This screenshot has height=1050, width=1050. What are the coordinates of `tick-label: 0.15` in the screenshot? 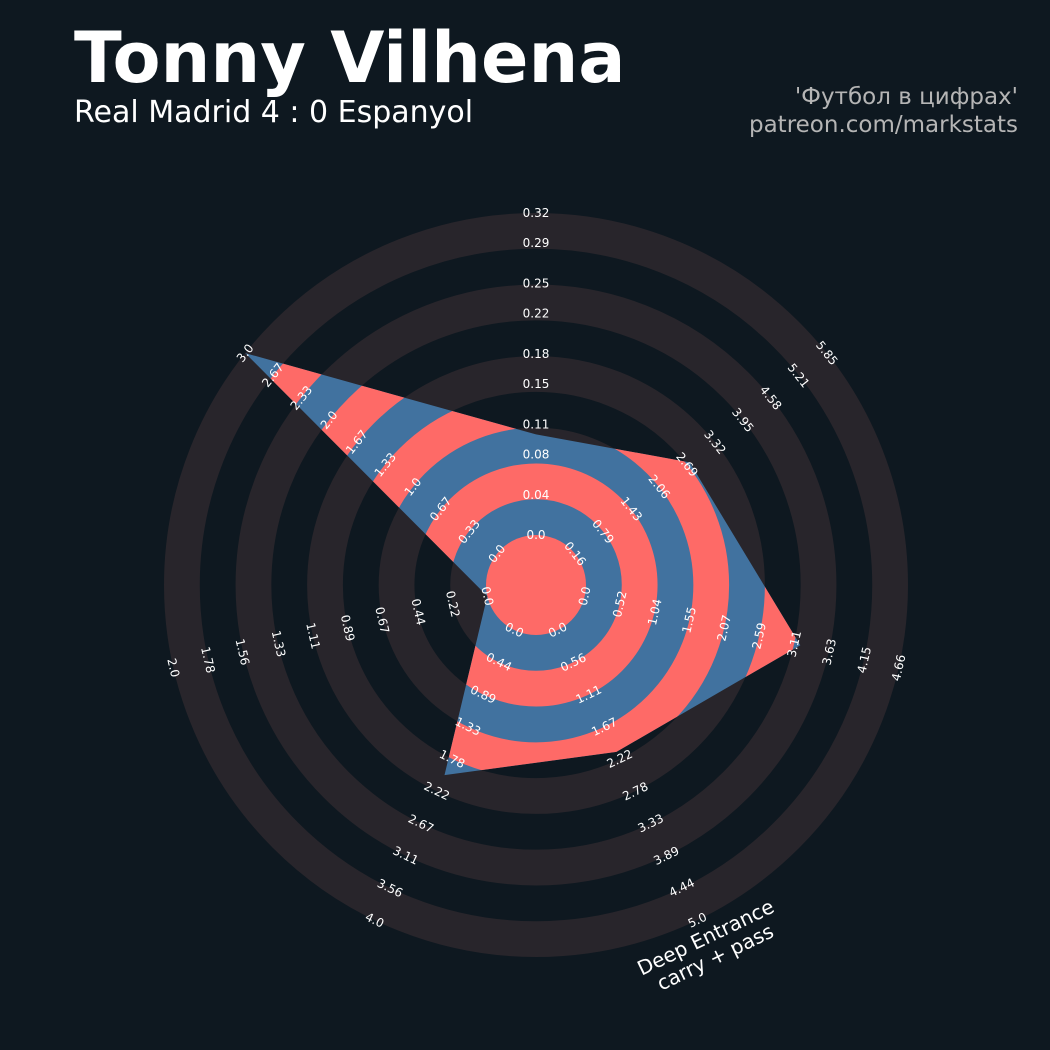 It's located at (536, 384).